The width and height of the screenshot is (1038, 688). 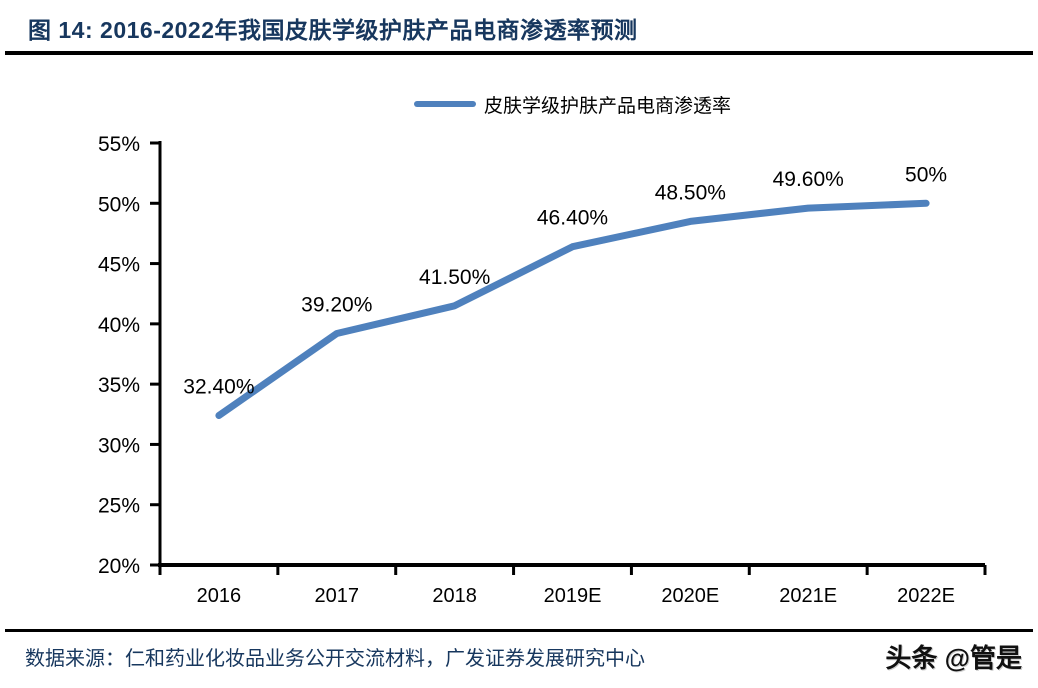 I want to click on legend-line-swatch, so click(x=444, y=104).